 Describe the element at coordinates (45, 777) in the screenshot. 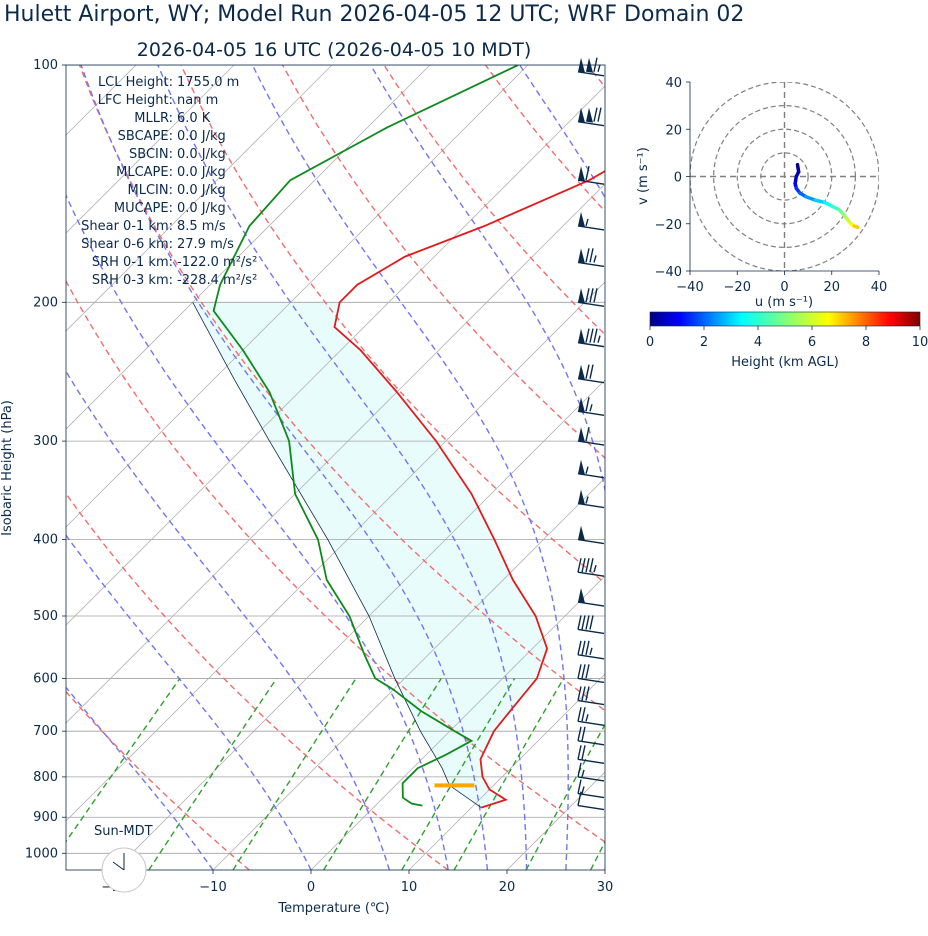

I see `y-tick-label: 800` at that location.